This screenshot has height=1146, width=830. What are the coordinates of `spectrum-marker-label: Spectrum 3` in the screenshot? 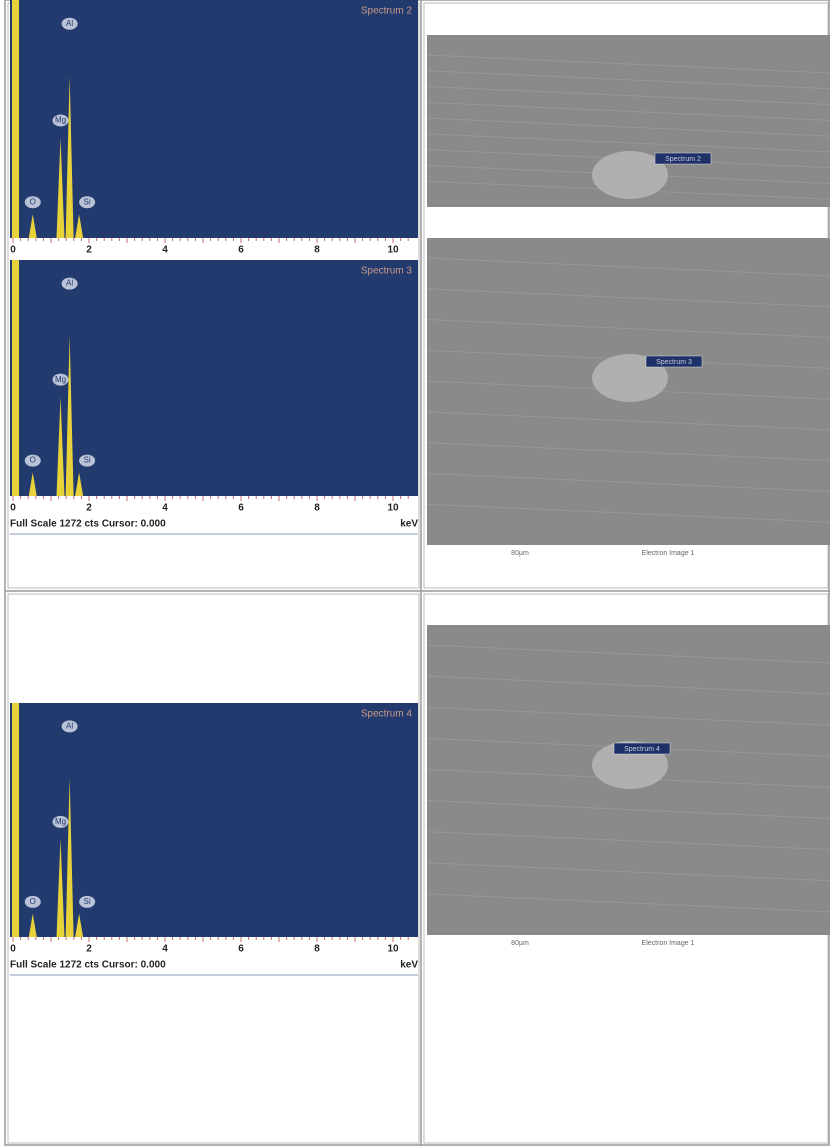 It's located at (674, 362).